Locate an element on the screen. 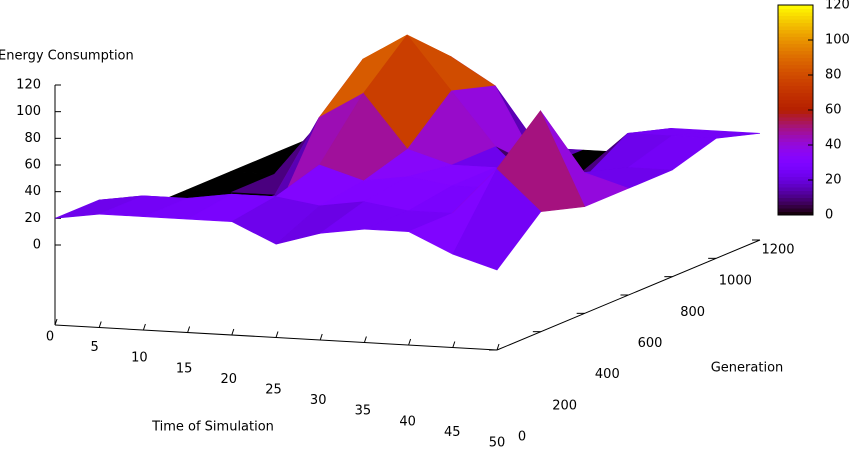 The height and width of the screenshot is (449, 849). z-tick-label: 20 is located at coordinates (32, 218).